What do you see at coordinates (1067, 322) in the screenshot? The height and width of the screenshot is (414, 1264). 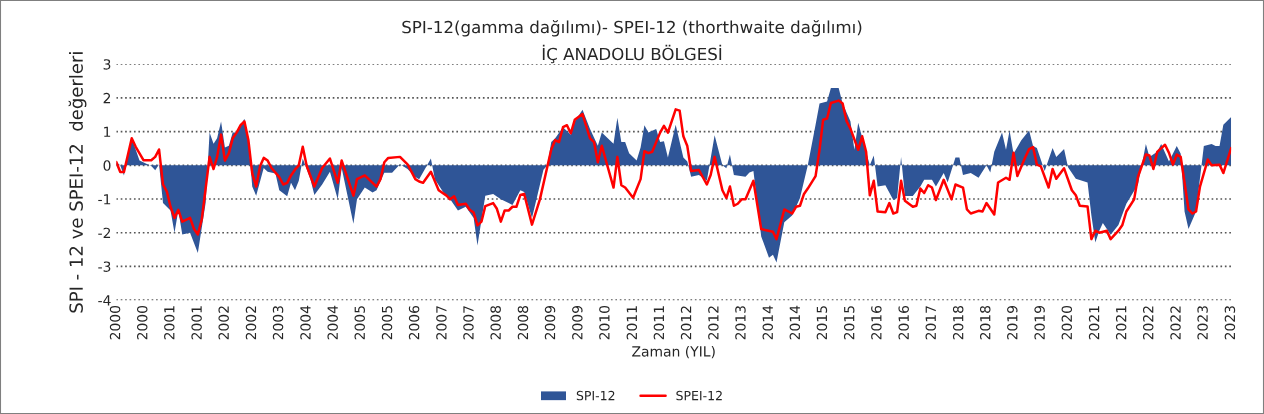 I see `x-tick-label: 2020` at bounding box center [1067, 322].